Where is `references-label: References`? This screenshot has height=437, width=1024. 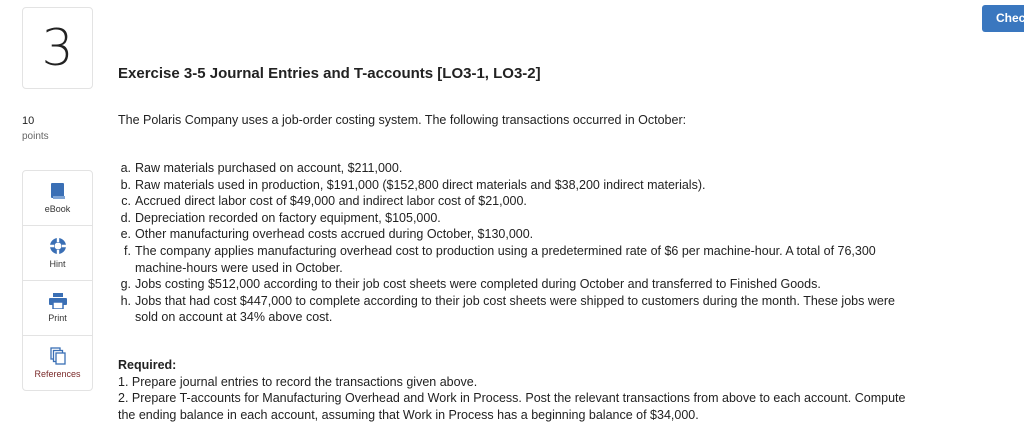 references-label: References is located at coordinates (57, 374).